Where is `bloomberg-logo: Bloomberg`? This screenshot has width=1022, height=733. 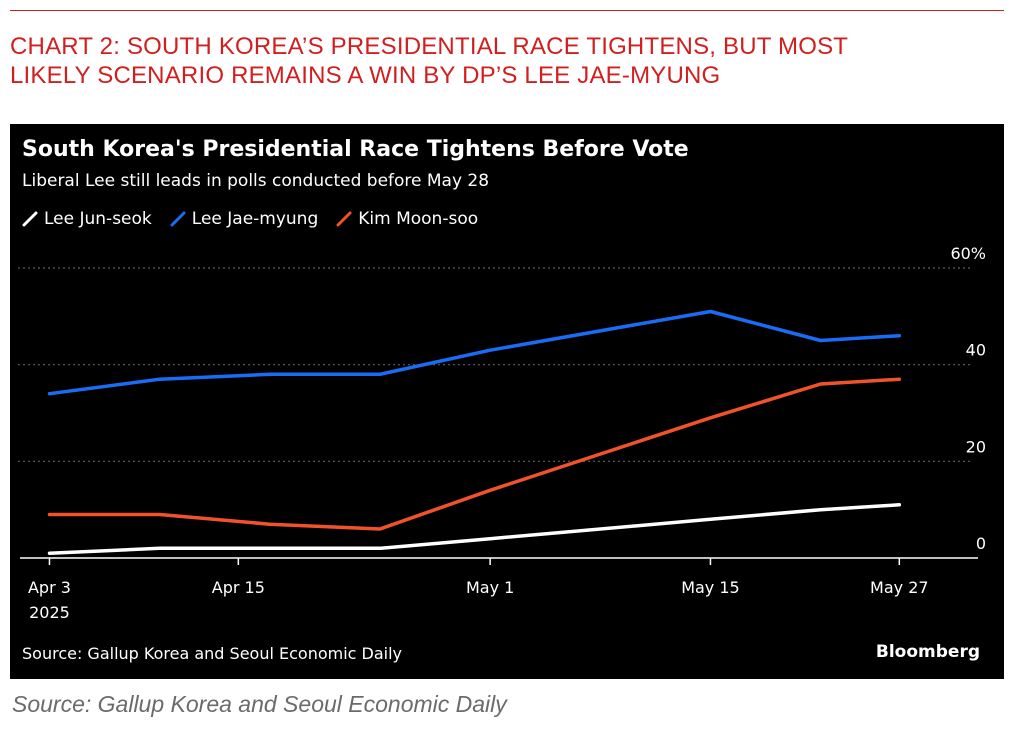
bloomberg-logo: Bloomberg is located at coordinates (927, 652).